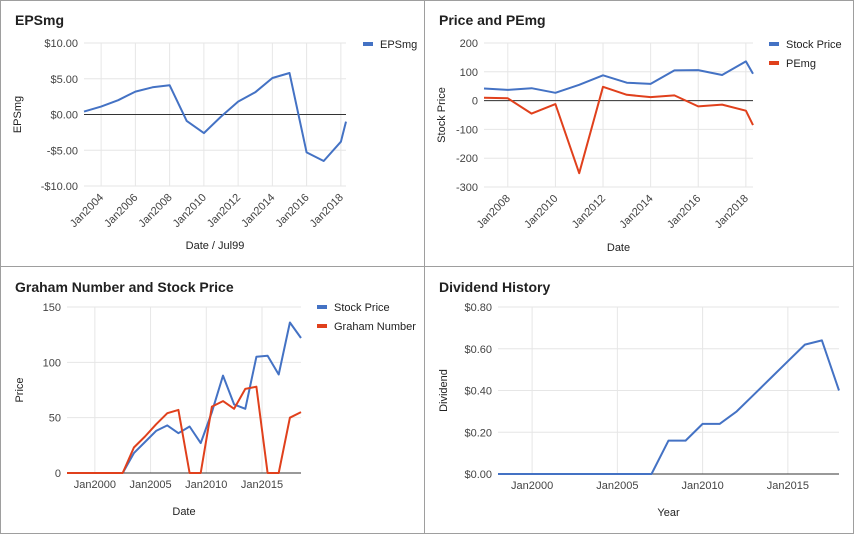  What do you see at coordinates (469, 44) in the screenshot?
I see `y-tick-label: 200` at bounding box center [469, 44].